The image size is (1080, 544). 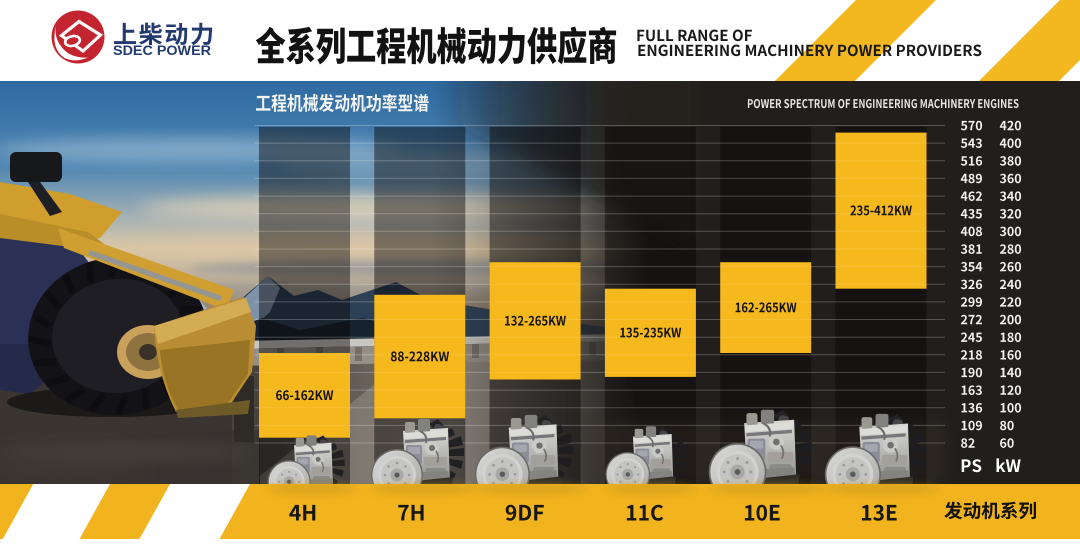 What do you see at coordinates (162, 50) in the screenshot?
I see `svg-text: SDEC POWER` at bounding box center [162, 50].